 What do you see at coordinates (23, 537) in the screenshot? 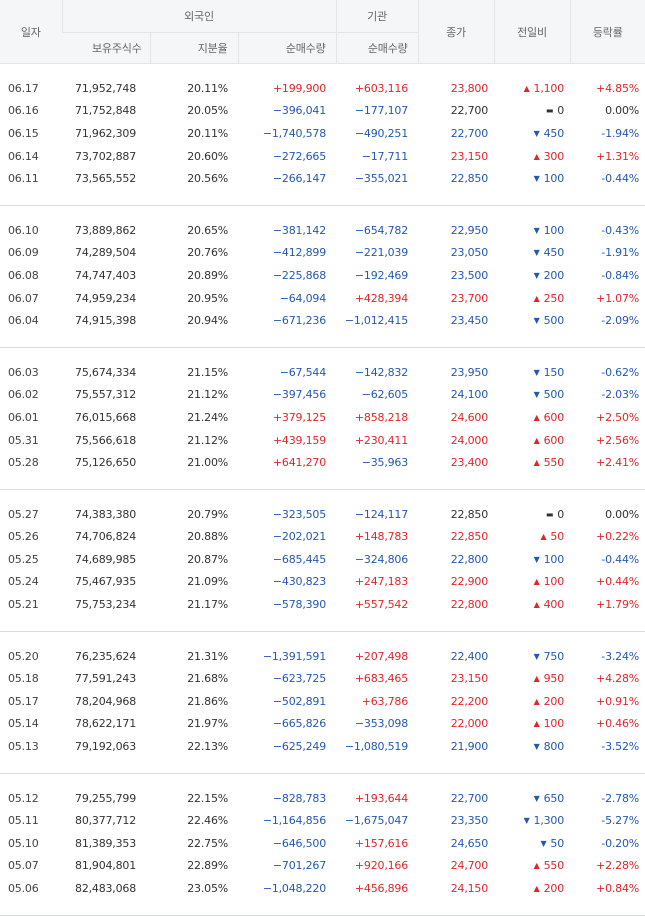
I see `cell-date: 05.26` at bounding box center [23, 537].